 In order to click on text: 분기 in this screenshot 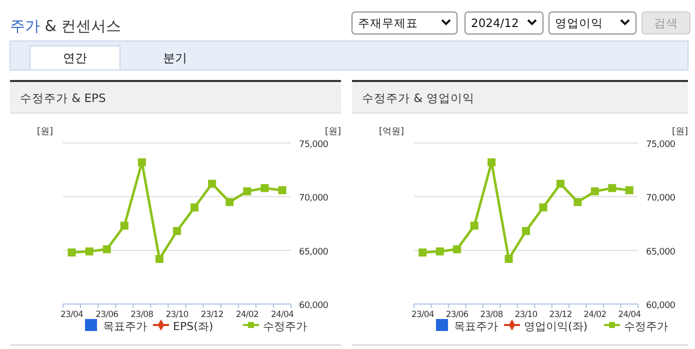, I will do `click(175, 58)`.